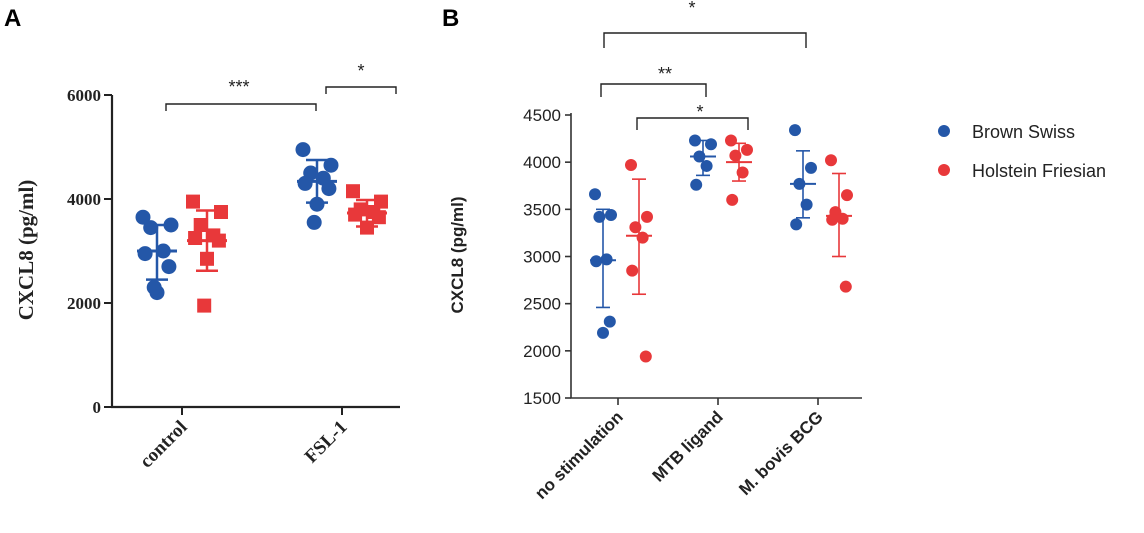 The height and width of the screenshot is (533, 1144). What do you see at coordinates (781, 453) in the screenshot?
I see `chart-b-category-label: M. bovis BCG` at bounding box center [781, 453].